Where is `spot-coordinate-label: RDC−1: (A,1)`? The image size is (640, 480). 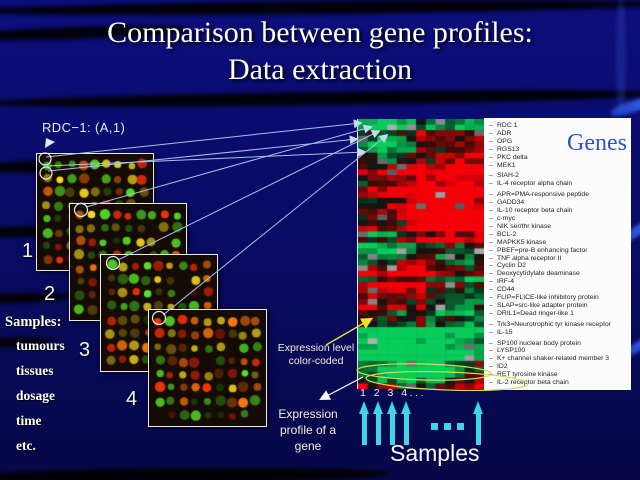 spot-coordinate-label: RDC−1: (A,1) is located at coordinates (84, 127).